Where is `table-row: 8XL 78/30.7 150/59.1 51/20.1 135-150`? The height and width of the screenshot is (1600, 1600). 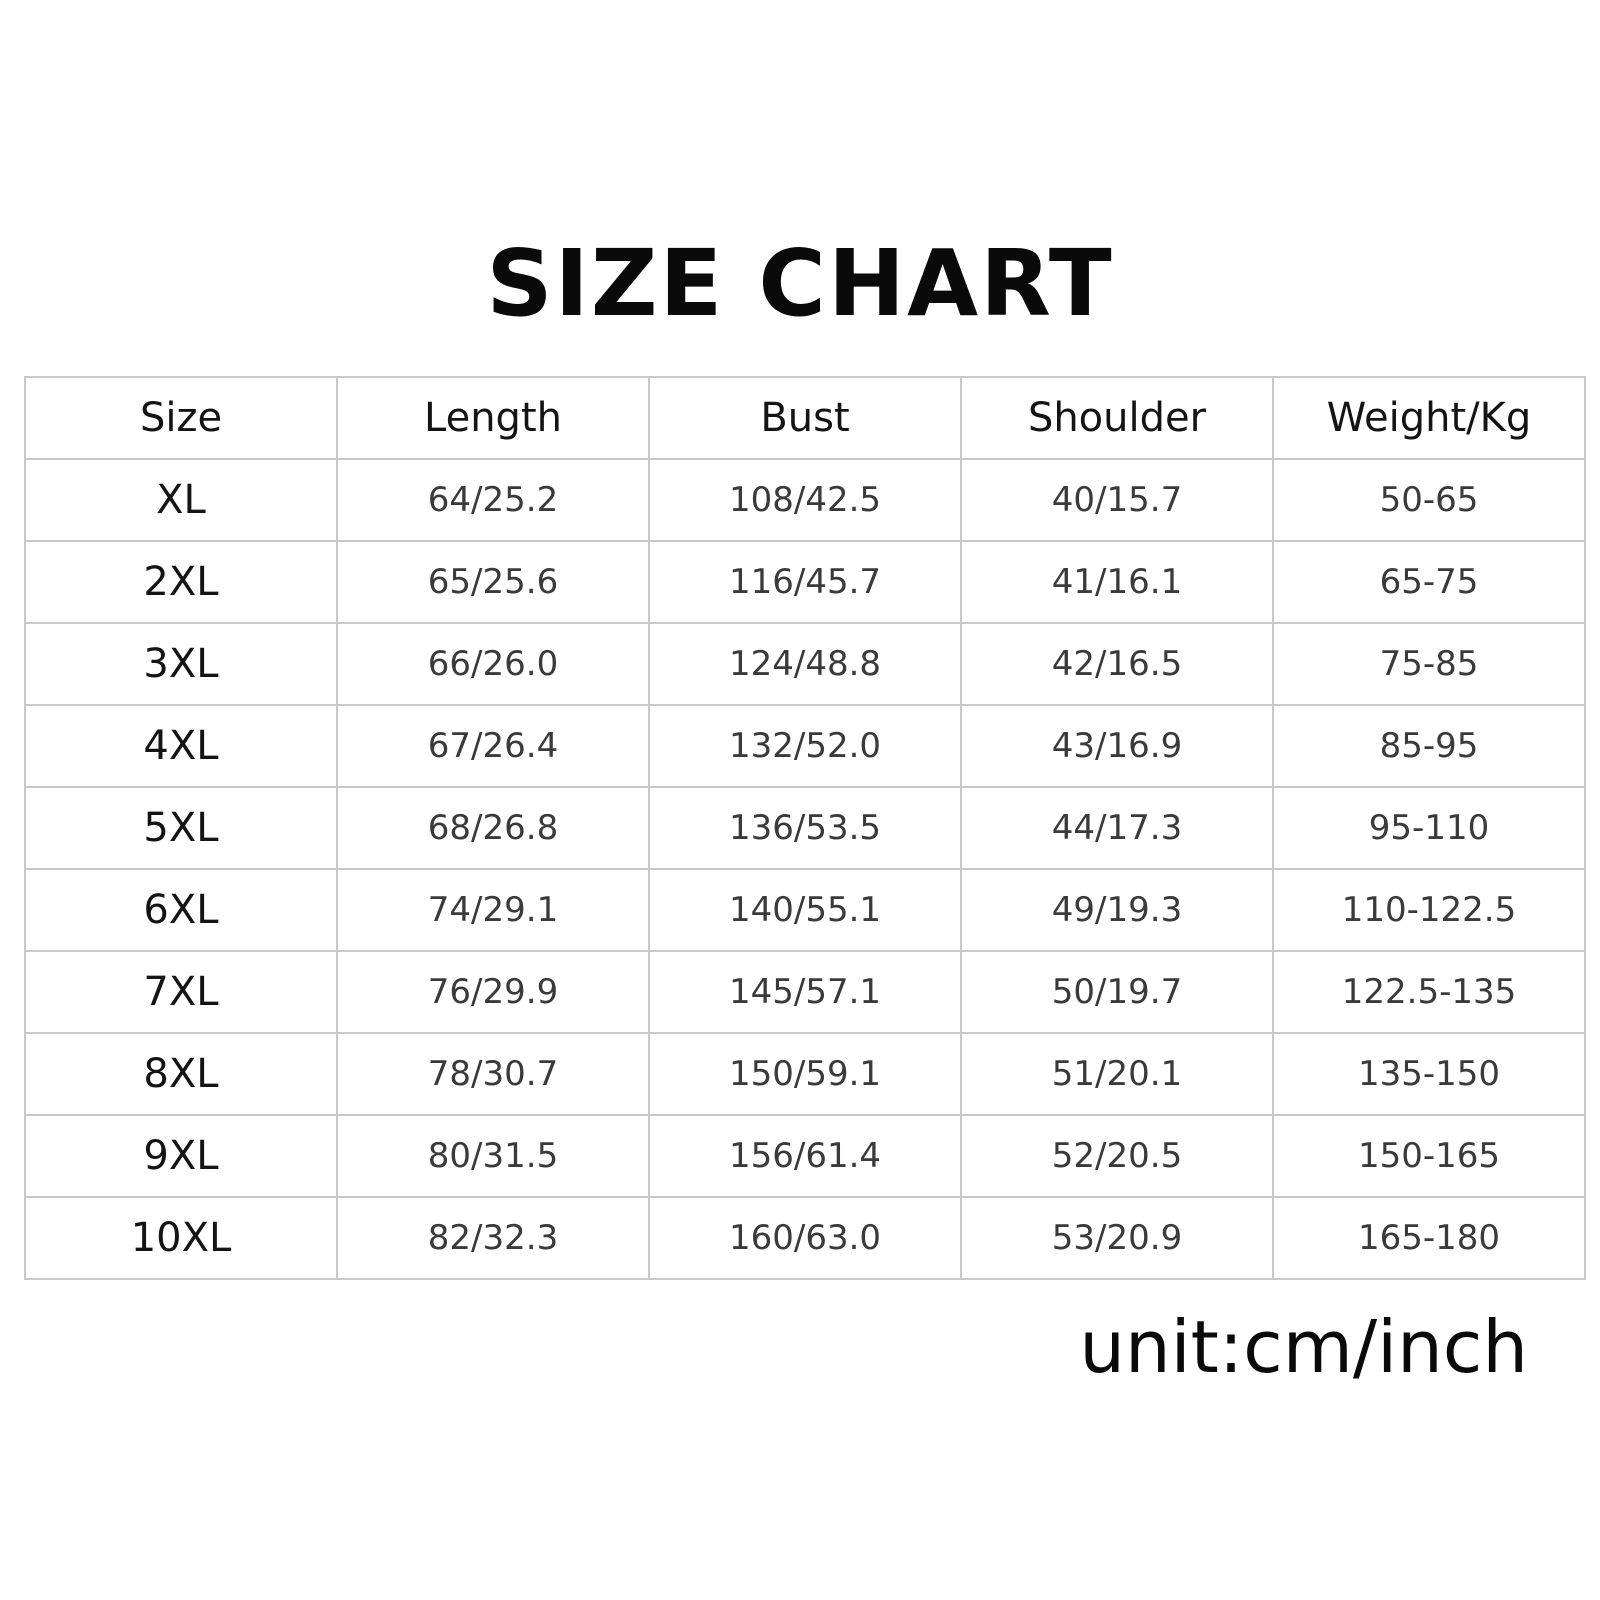
table-row: 8XL 78/30.7 150/59.1 51/20.1 135-150 is located at coordinates (805, 1074).